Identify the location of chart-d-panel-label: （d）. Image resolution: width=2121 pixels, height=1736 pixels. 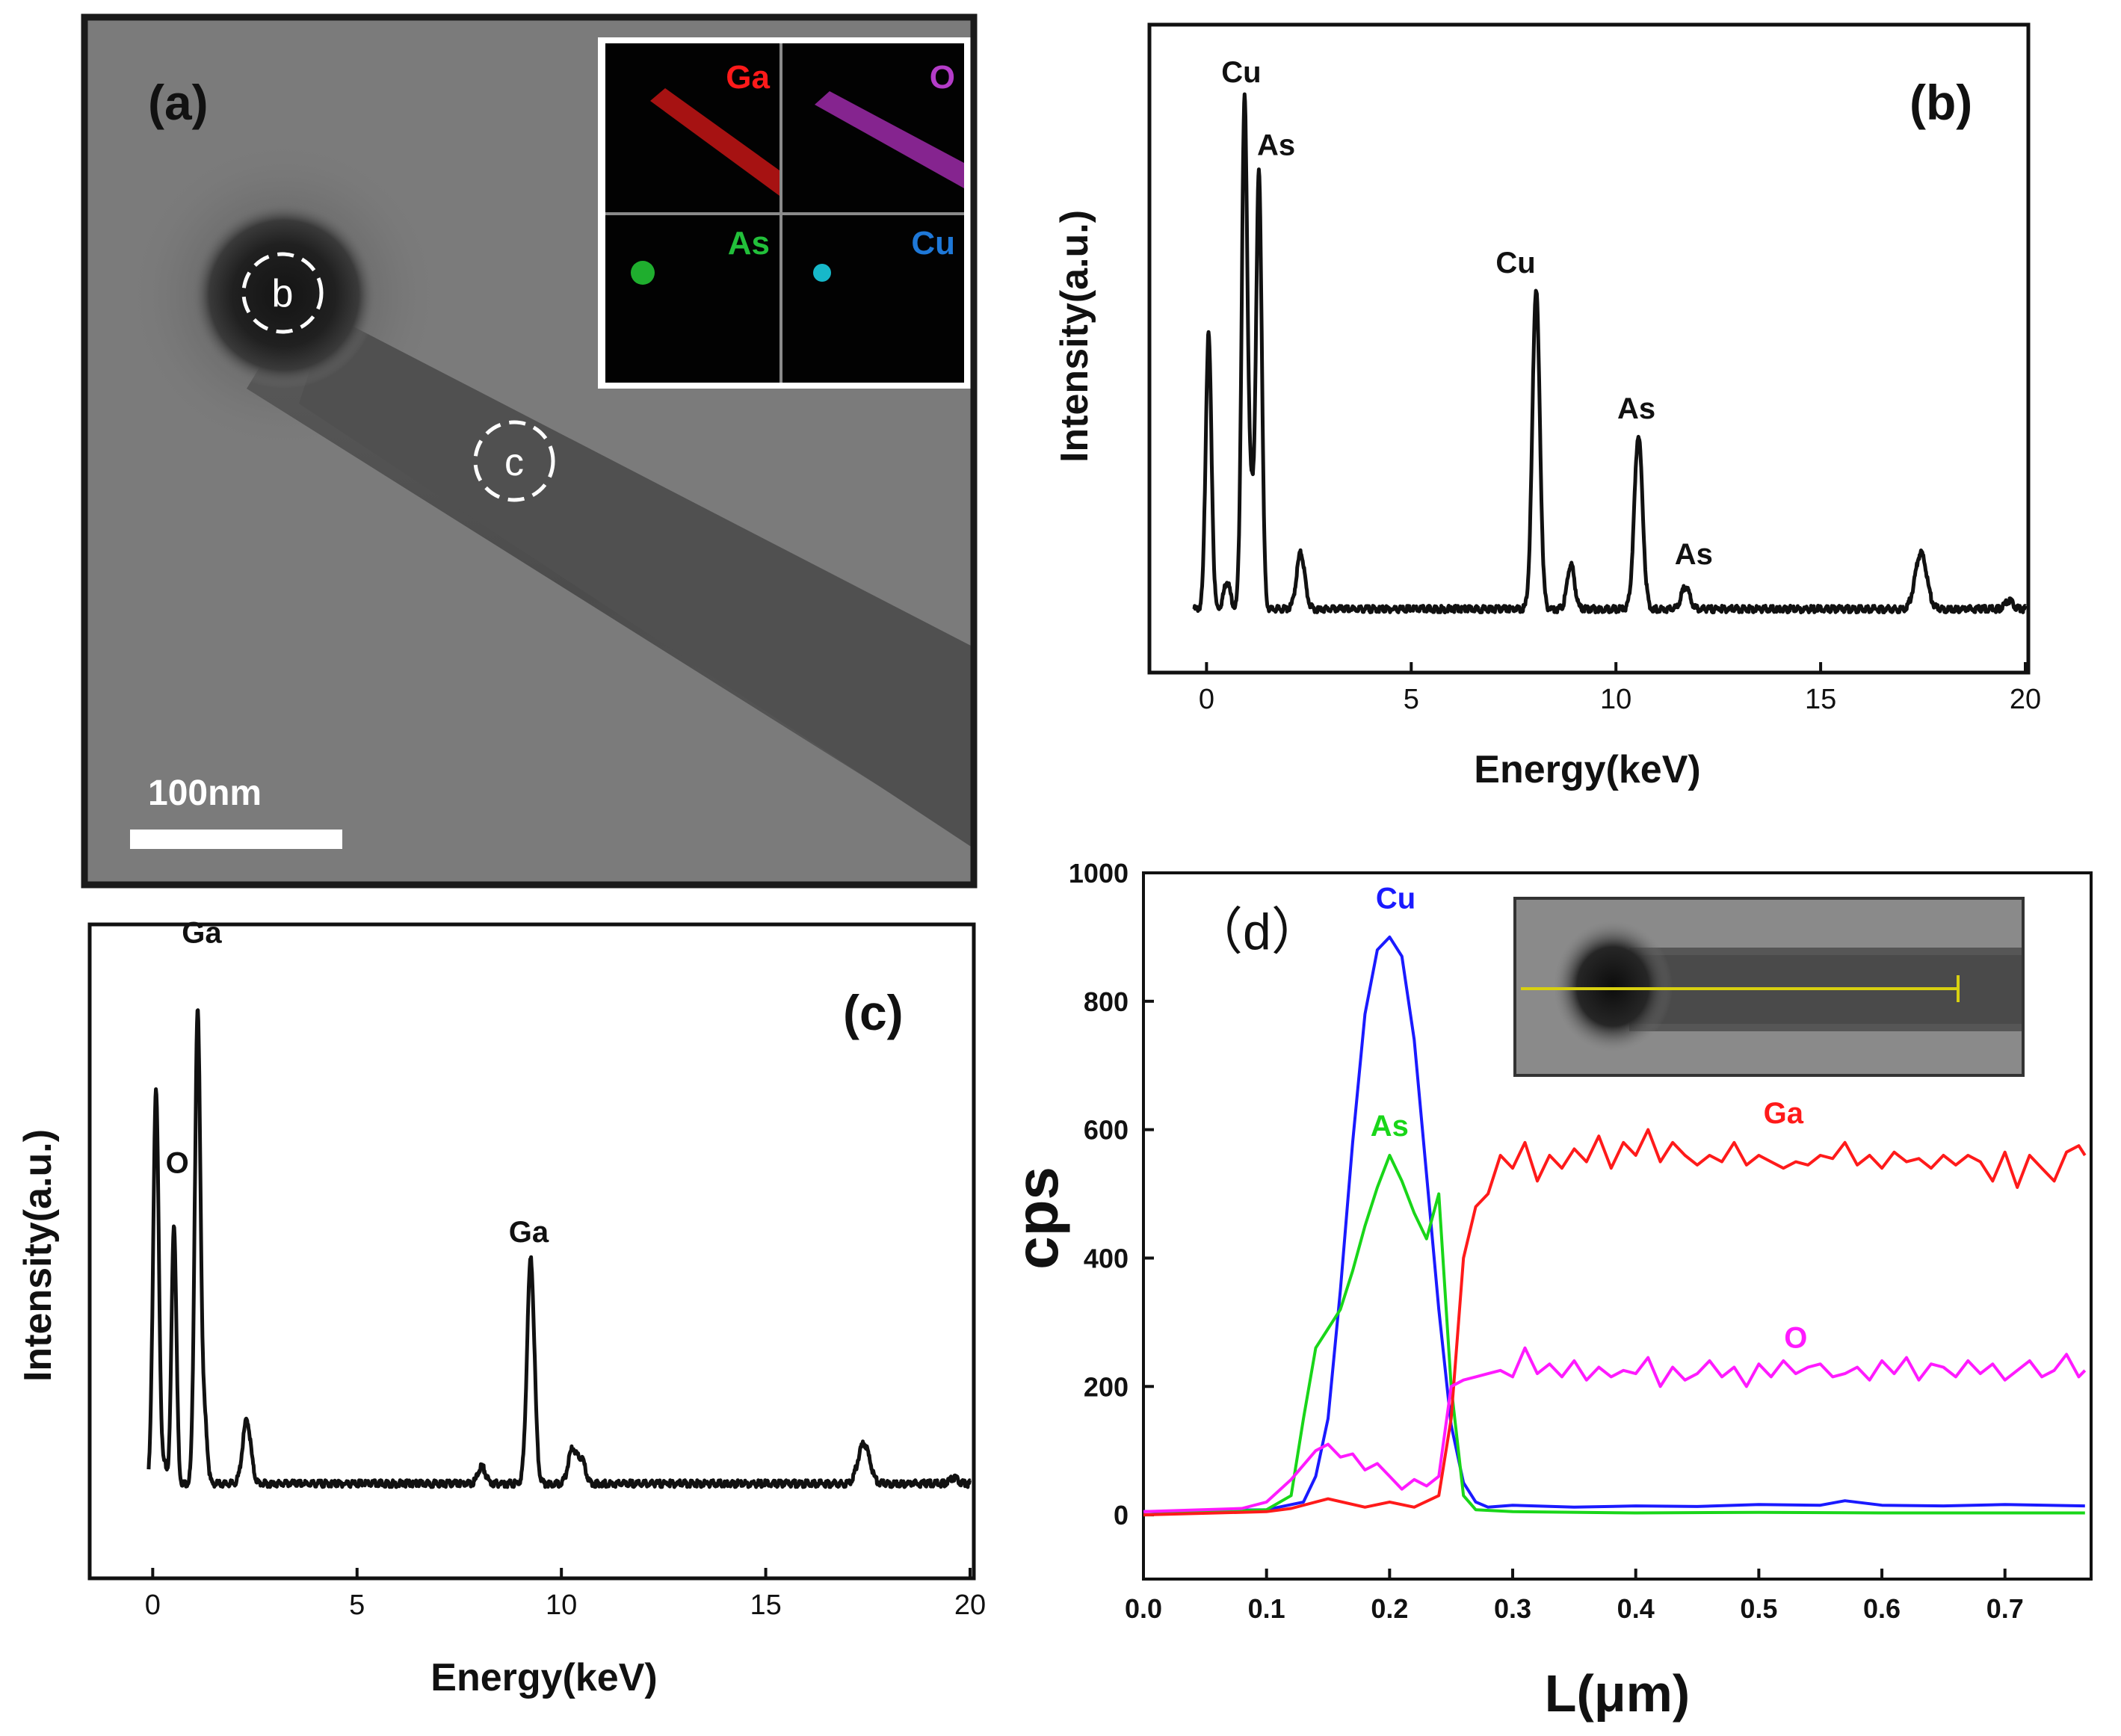
(1257, 931).